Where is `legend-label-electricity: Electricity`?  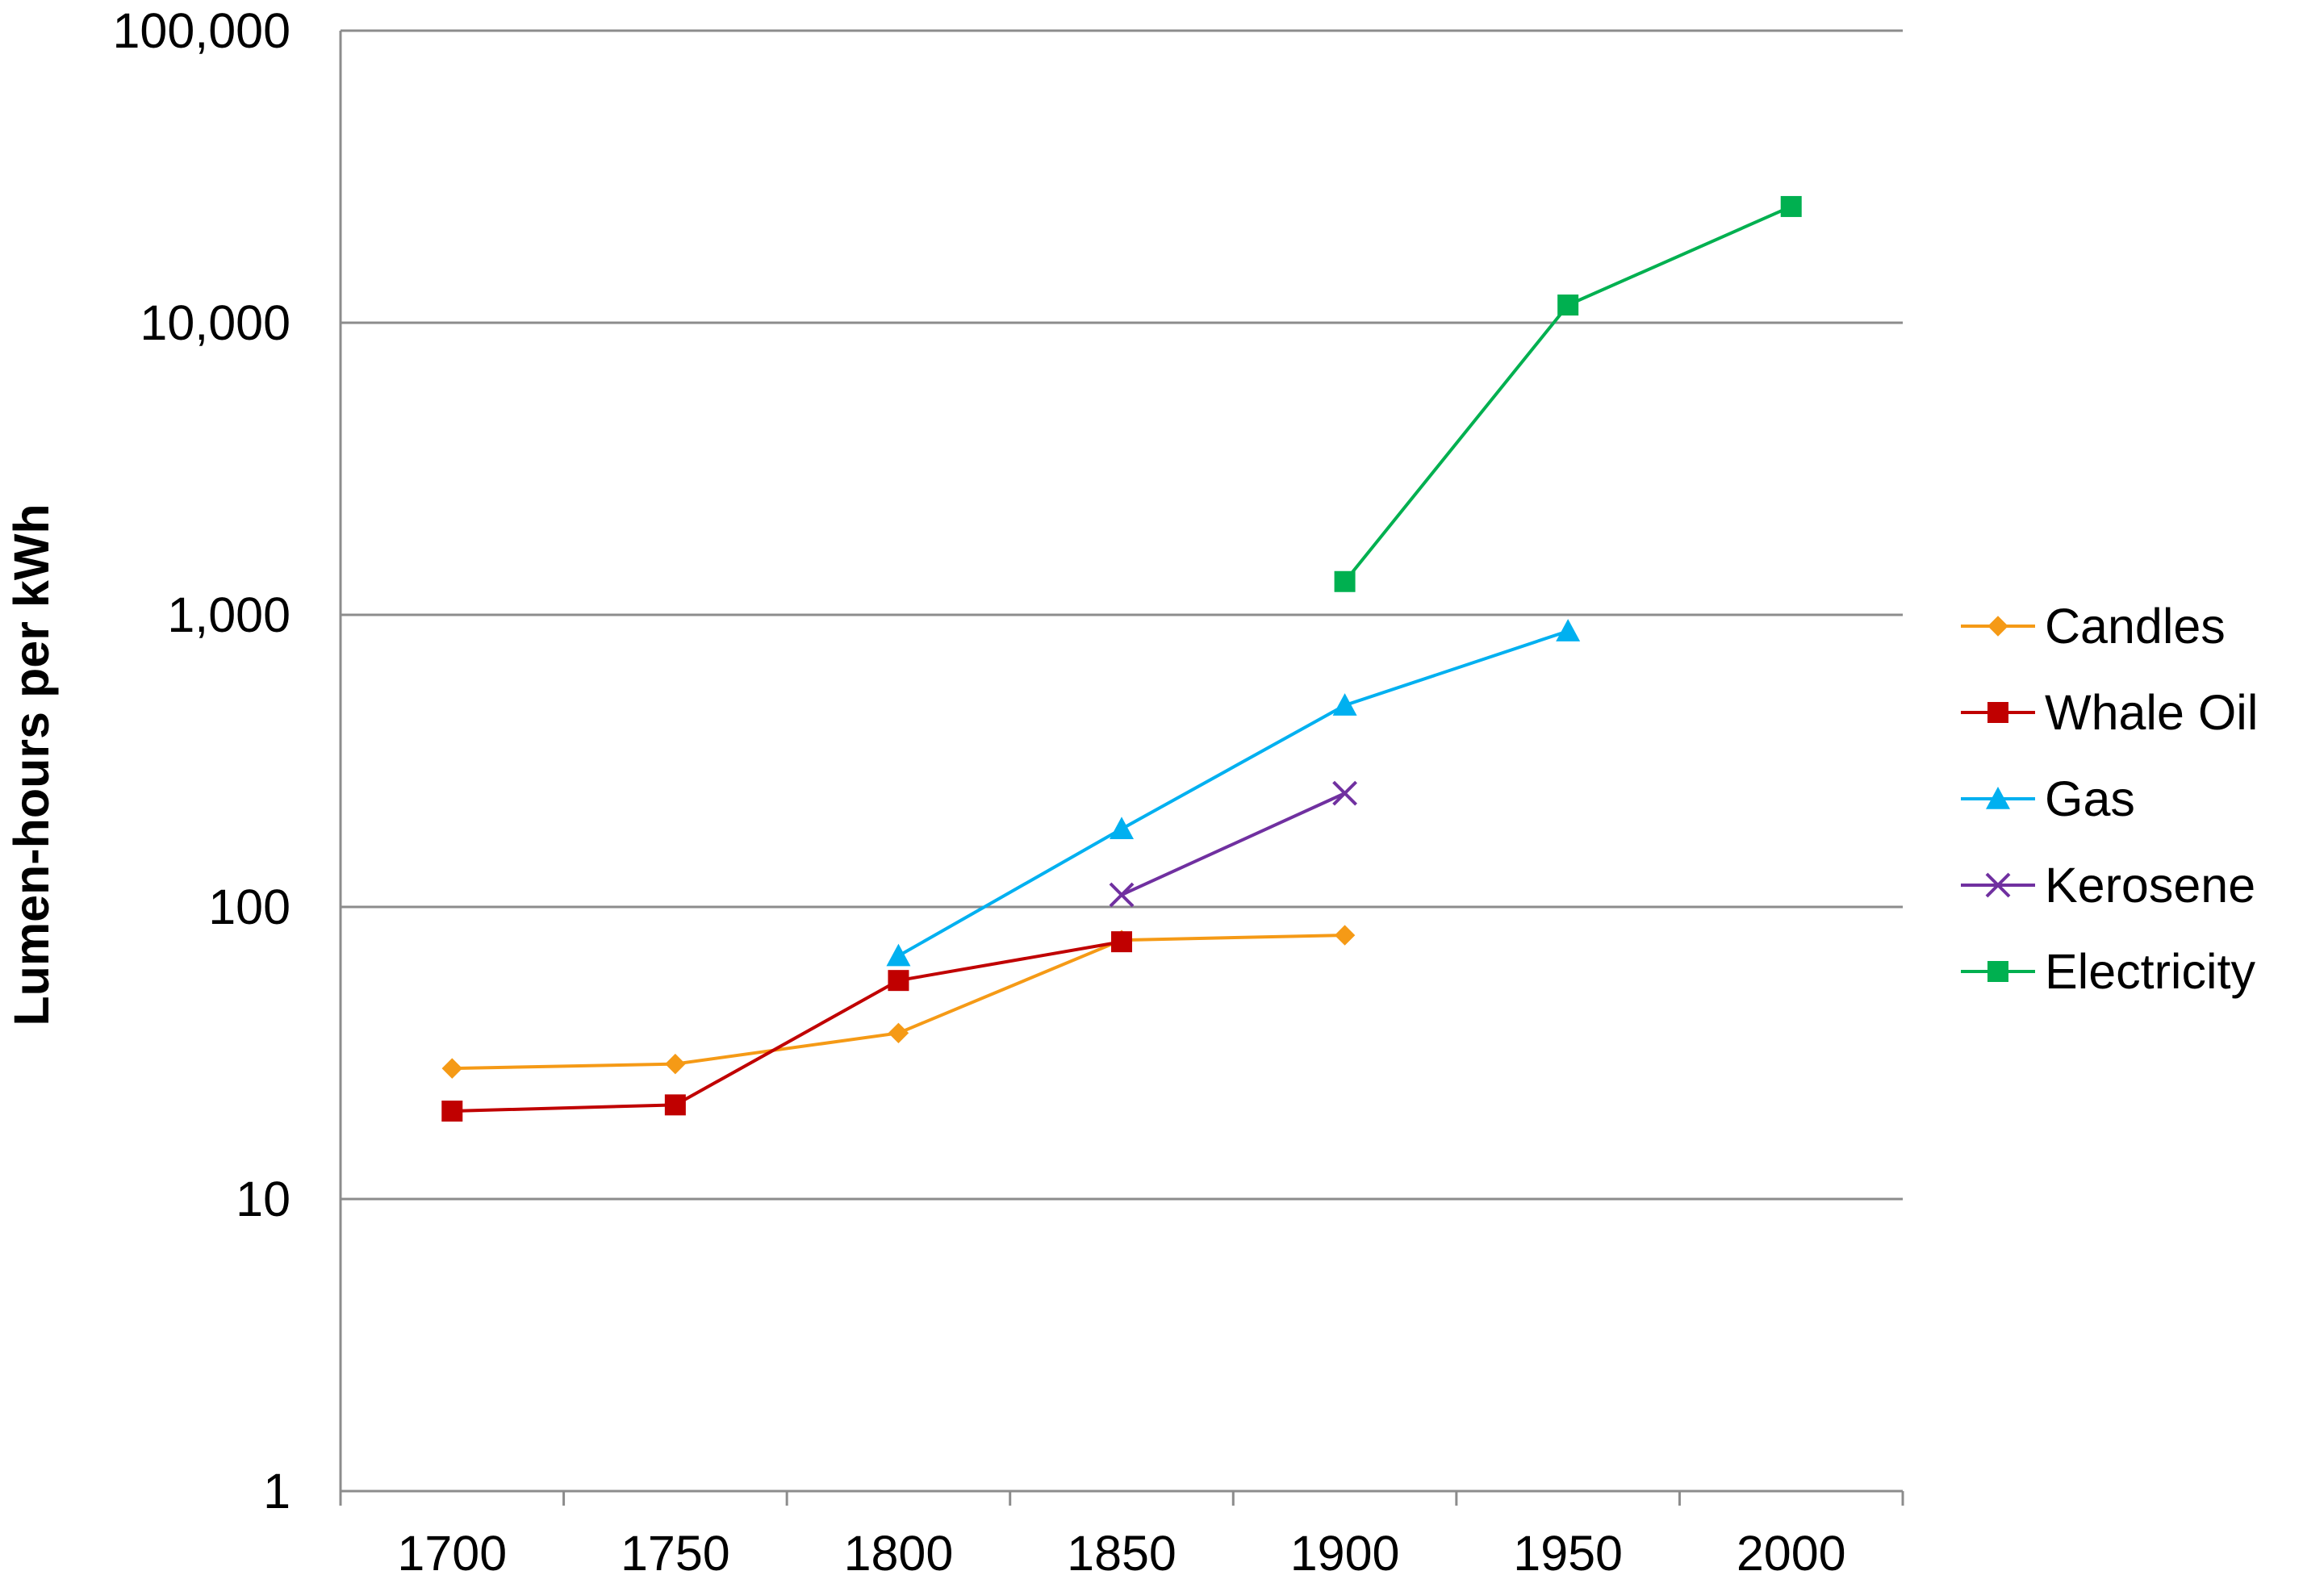 legend-label-electricity: Electricity is located at coordinates (2150, 972).